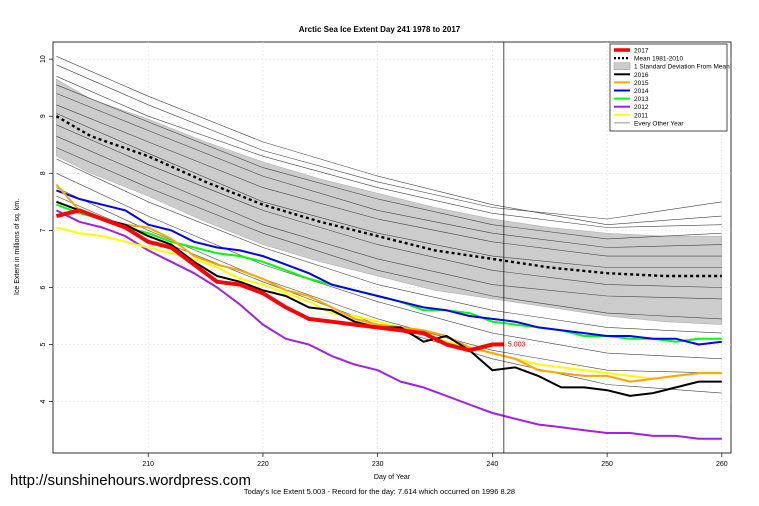 Image resolution: width=759 pixels, height=506 pixels. I want to click on x-tick-label: 230, so click(378, 464).